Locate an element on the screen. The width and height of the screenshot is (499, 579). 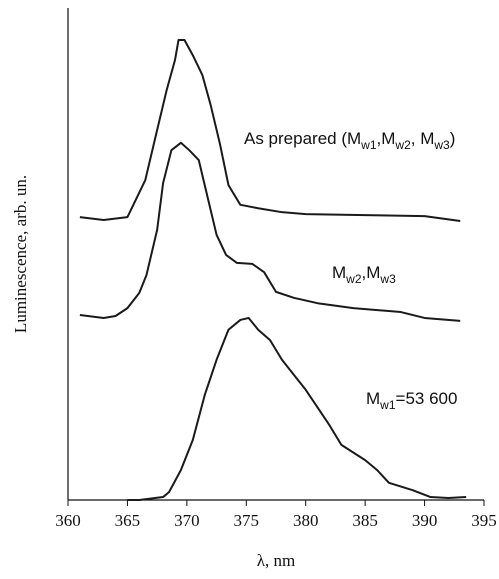
x-tick-label: 380 is located at coordinates (306, 520).